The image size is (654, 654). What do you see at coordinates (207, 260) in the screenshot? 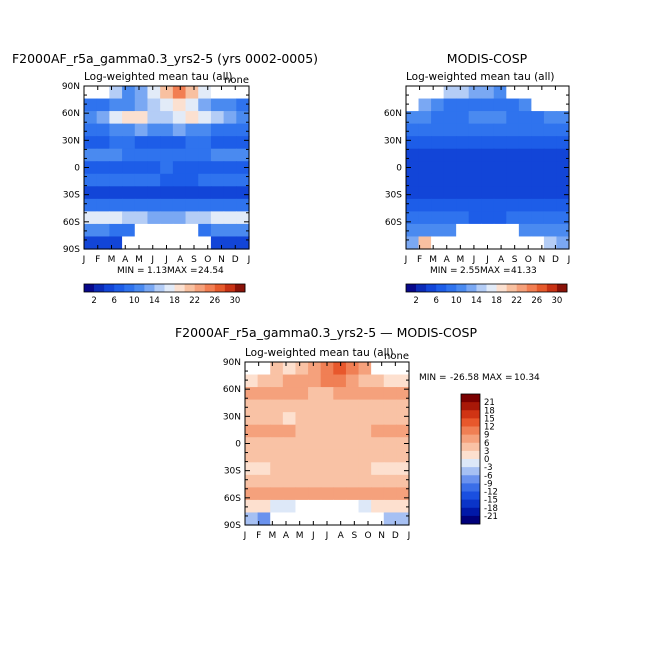
I see `x-tick-label: O` at bounding box center [207, 260].